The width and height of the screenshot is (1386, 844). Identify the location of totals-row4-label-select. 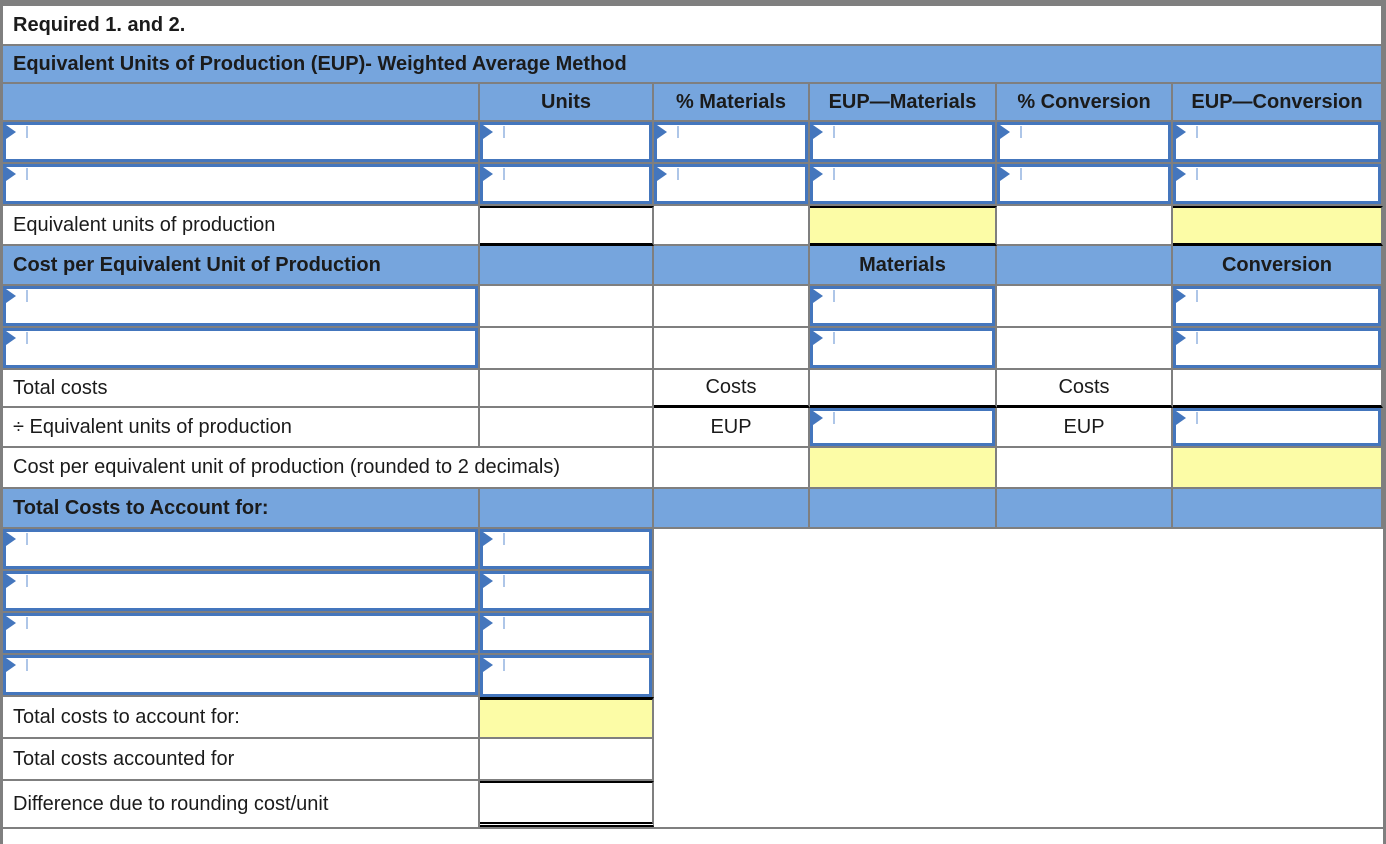
(241, 676).